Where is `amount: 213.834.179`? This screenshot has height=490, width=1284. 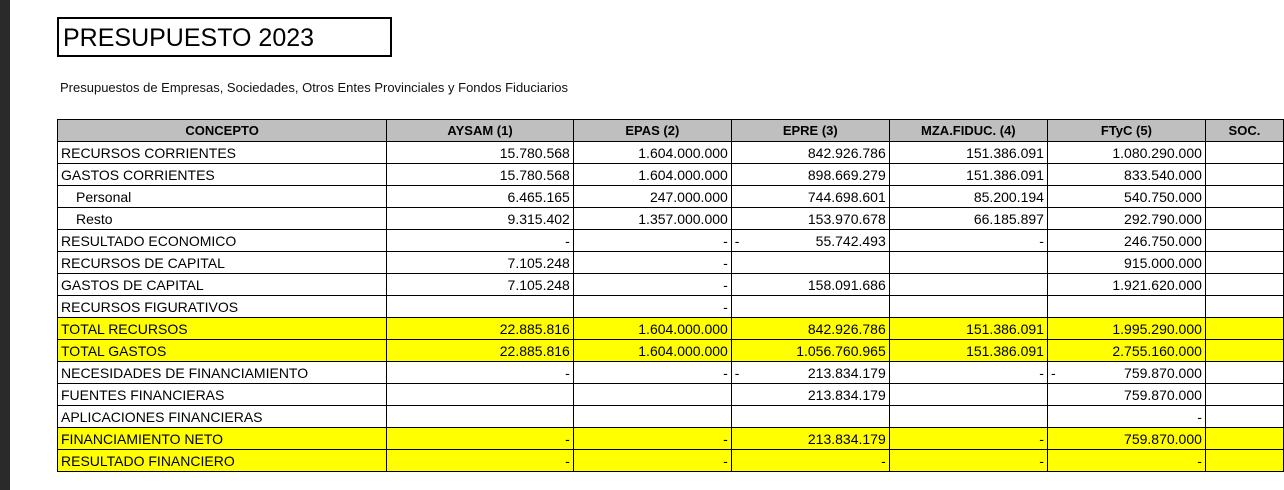 amount: 213.834.179 is located at coordinates (846, 372).